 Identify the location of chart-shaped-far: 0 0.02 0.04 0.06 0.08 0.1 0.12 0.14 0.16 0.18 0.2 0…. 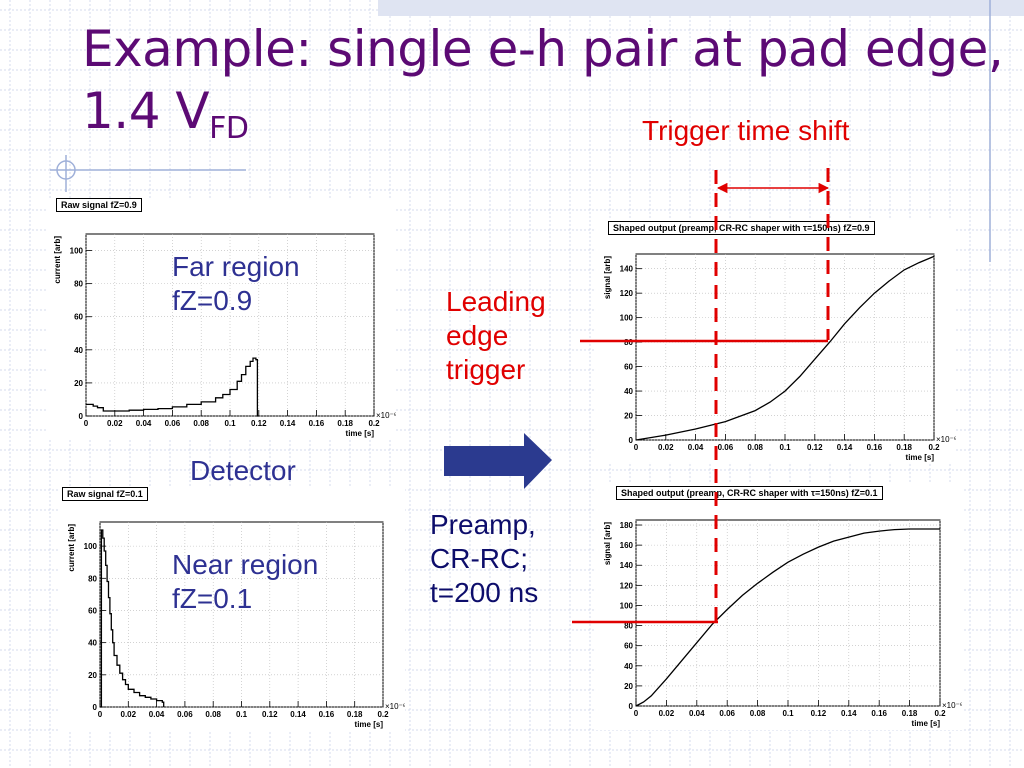
(776, 341).